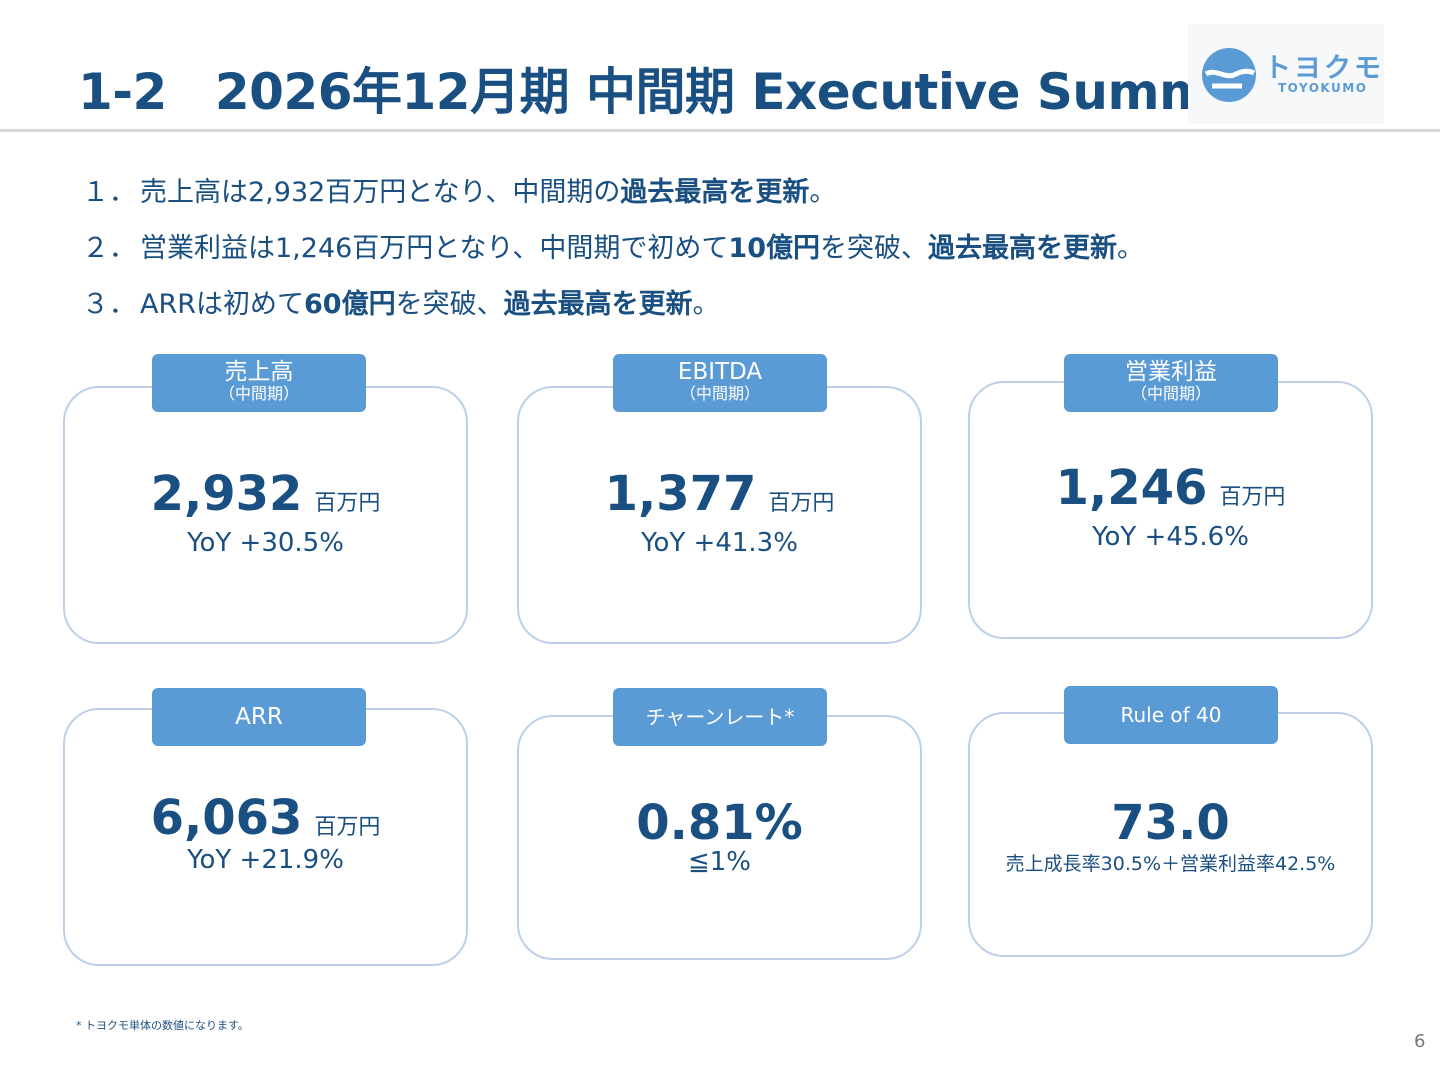  I want to click on kpi-tab-ebitda: EBITDA （中間期）, so click(720, 383).